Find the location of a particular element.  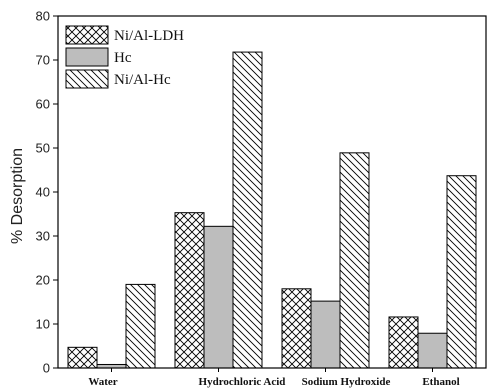

legend-label: Ni/Al-LDH is located at coordinates (149, 36).